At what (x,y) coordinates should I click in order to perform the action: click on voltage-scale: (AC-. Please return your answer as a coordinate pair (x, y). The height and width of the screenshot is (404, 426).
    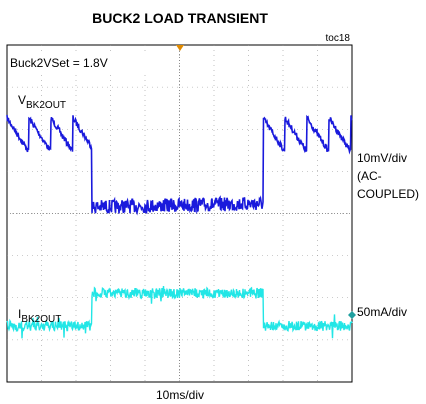
    Looking at the image, I should click on (369, 176).